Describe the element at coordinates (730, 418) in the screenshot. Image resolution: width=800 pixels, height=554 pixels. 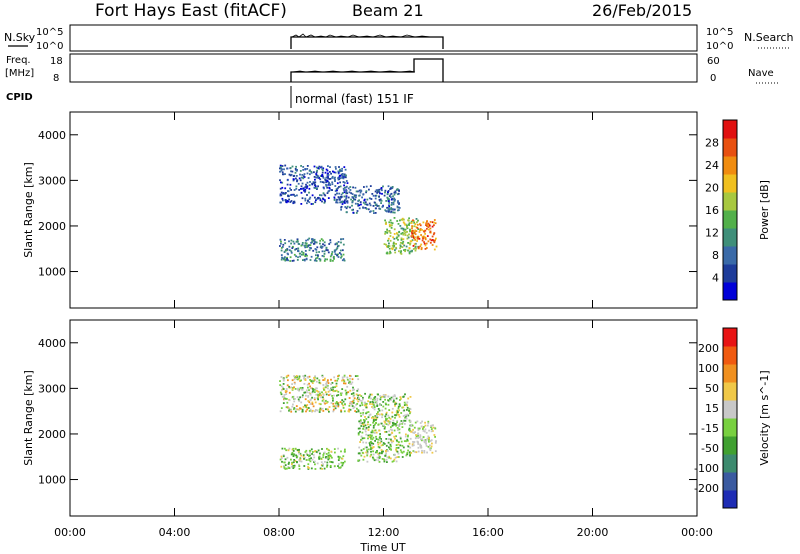
I see `colorbar-frame` at that location.